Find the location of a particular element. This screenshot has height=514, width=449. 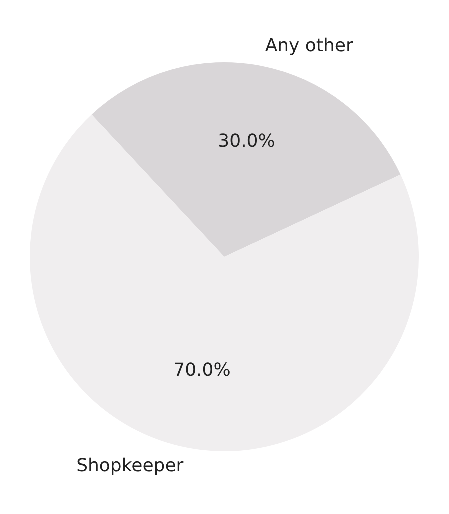

data-label: 30.0% is located at coordinates (247, 141).